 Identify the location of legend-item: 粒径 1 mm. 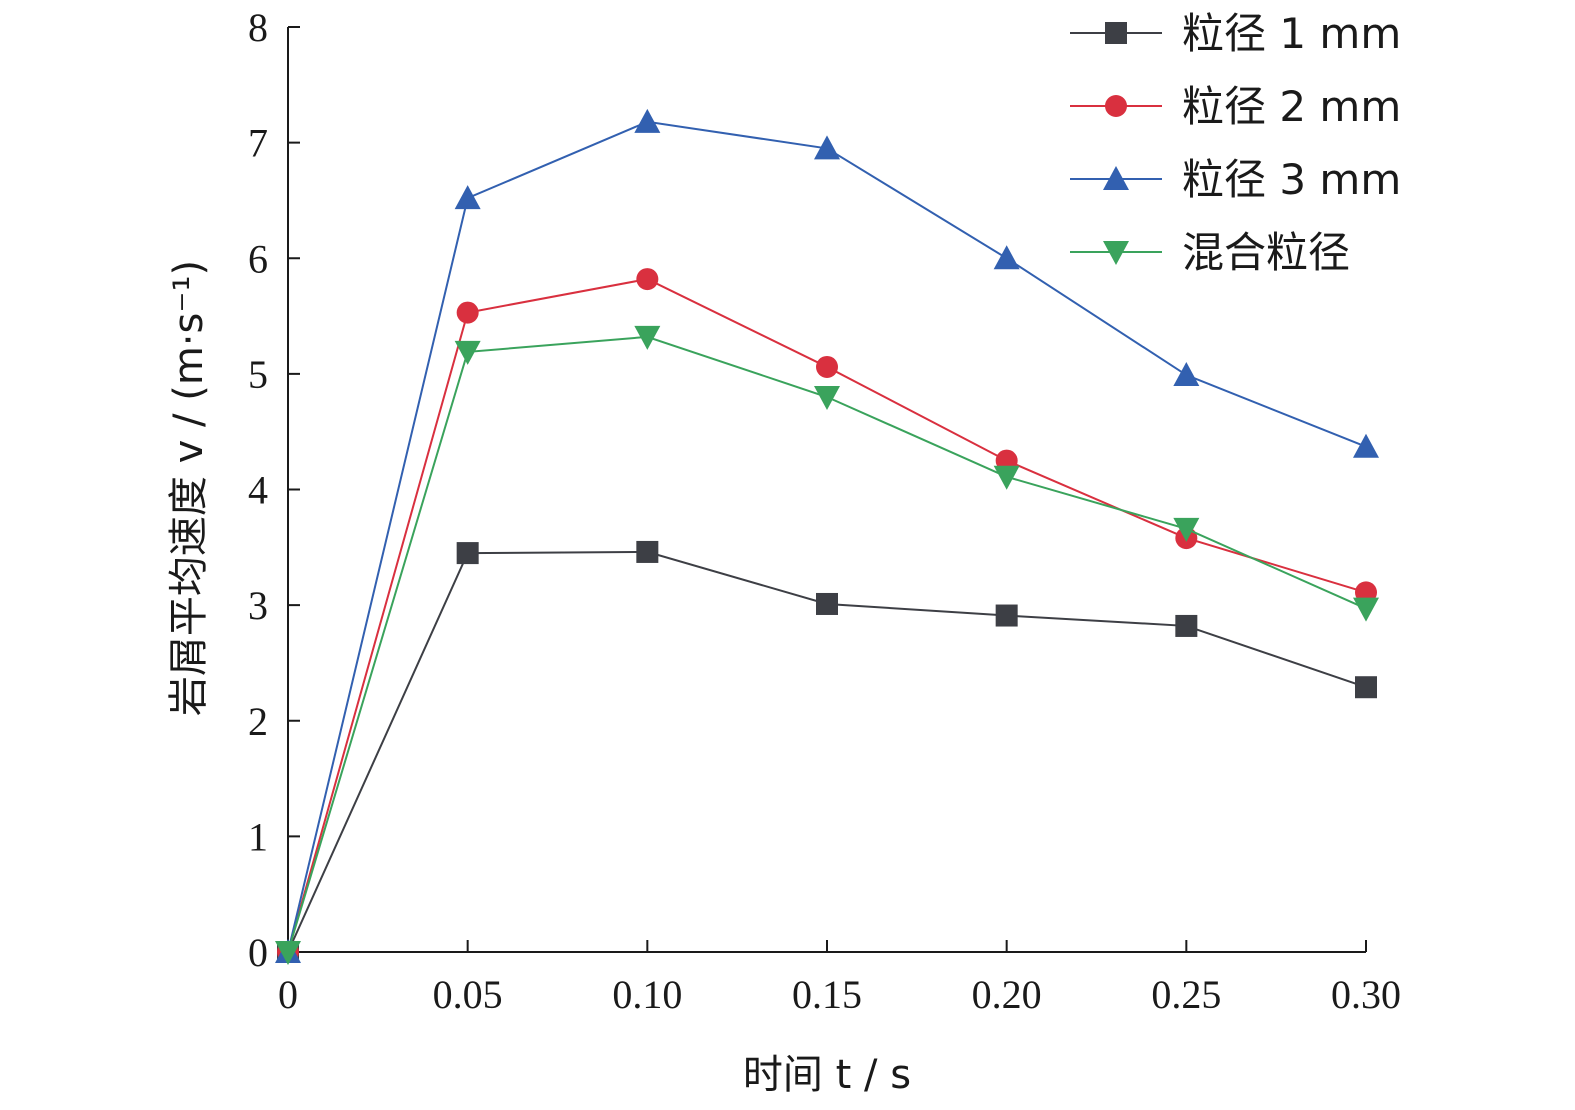
(1235, 33).